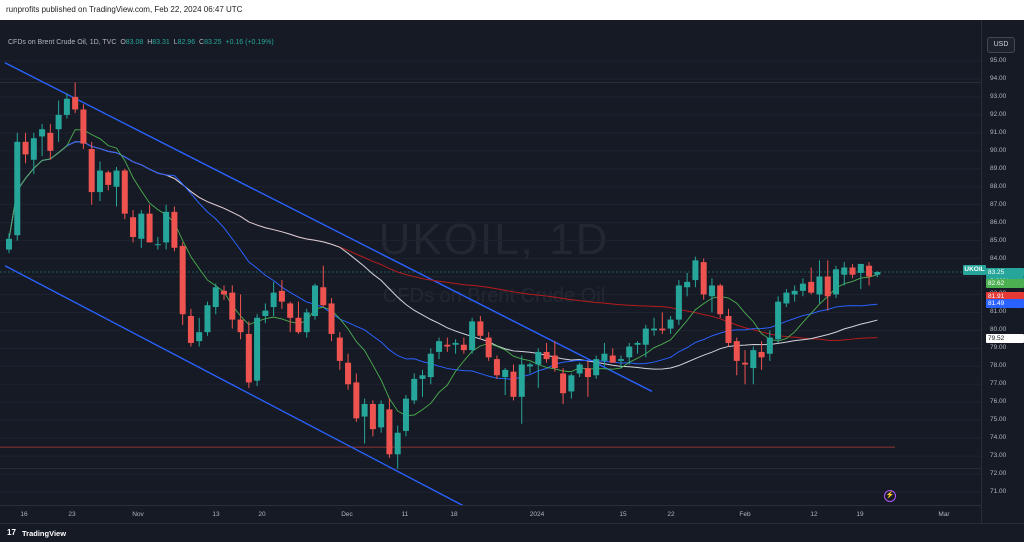 The height and width of the screenshot is (542, 1024). Describe the element at coordinates (998, 456) in the screenshot. I see `price-axis-label: 73.00` at that location.